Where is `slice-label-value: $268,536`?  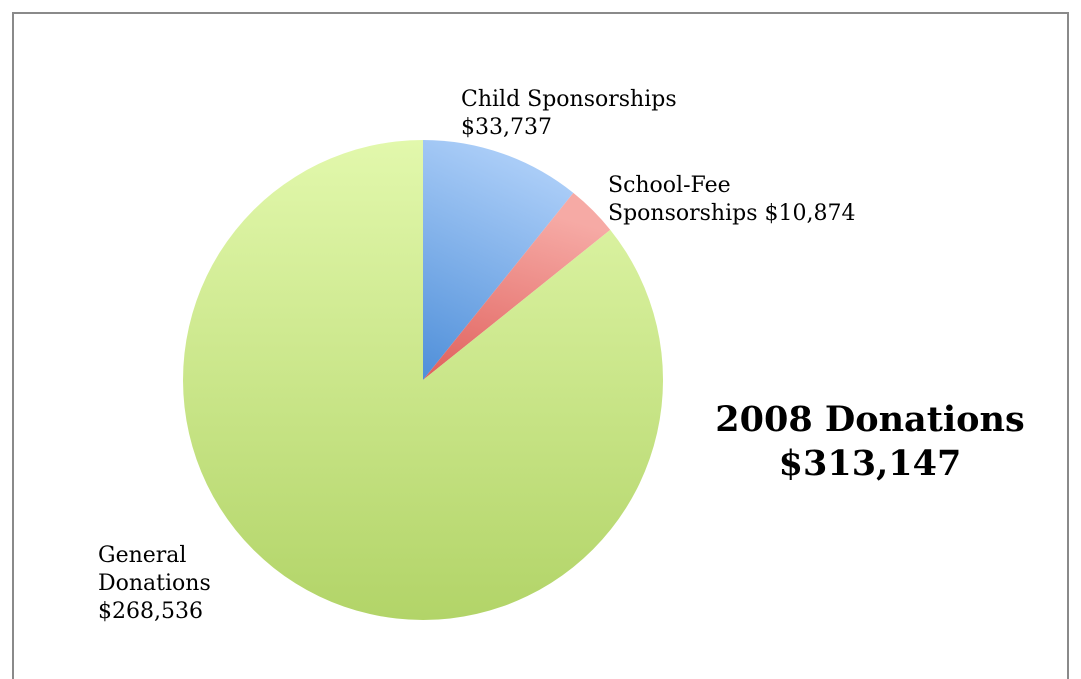 slice-label-value: $268,536 is located at coordinates (150, 611).